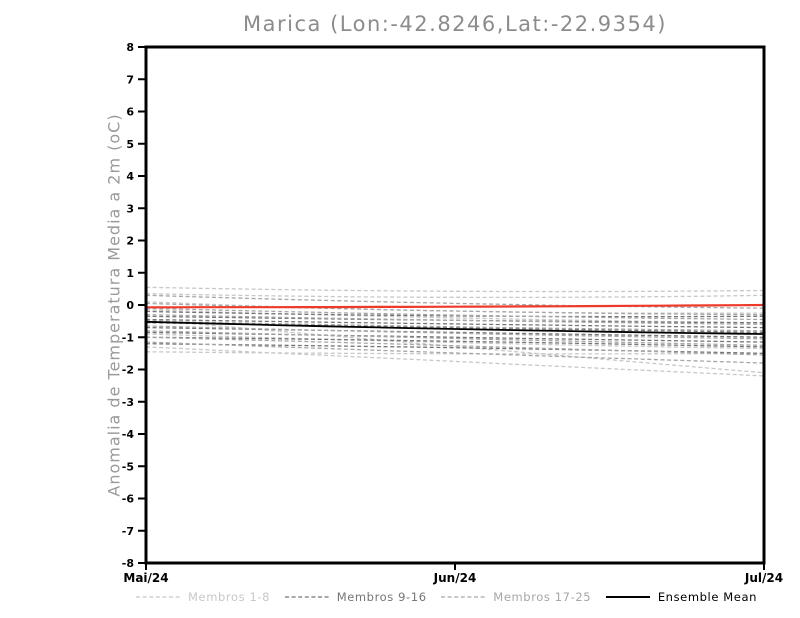  I want to click on svg-text: 5, so click(130, 144).